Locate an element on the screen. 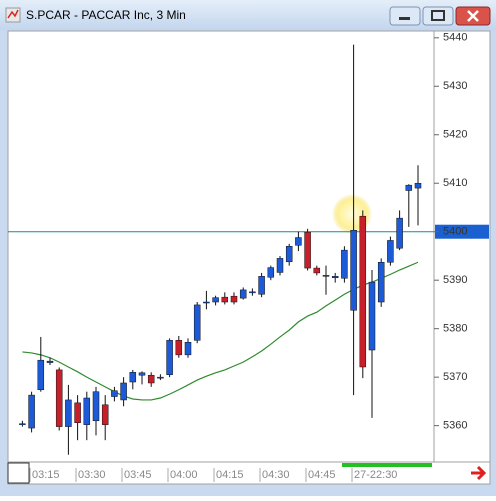 The image size is (496, 501). window-title: S.PCAR - PACCAR Inc, 3 Min is located at coordinates (106, 15).